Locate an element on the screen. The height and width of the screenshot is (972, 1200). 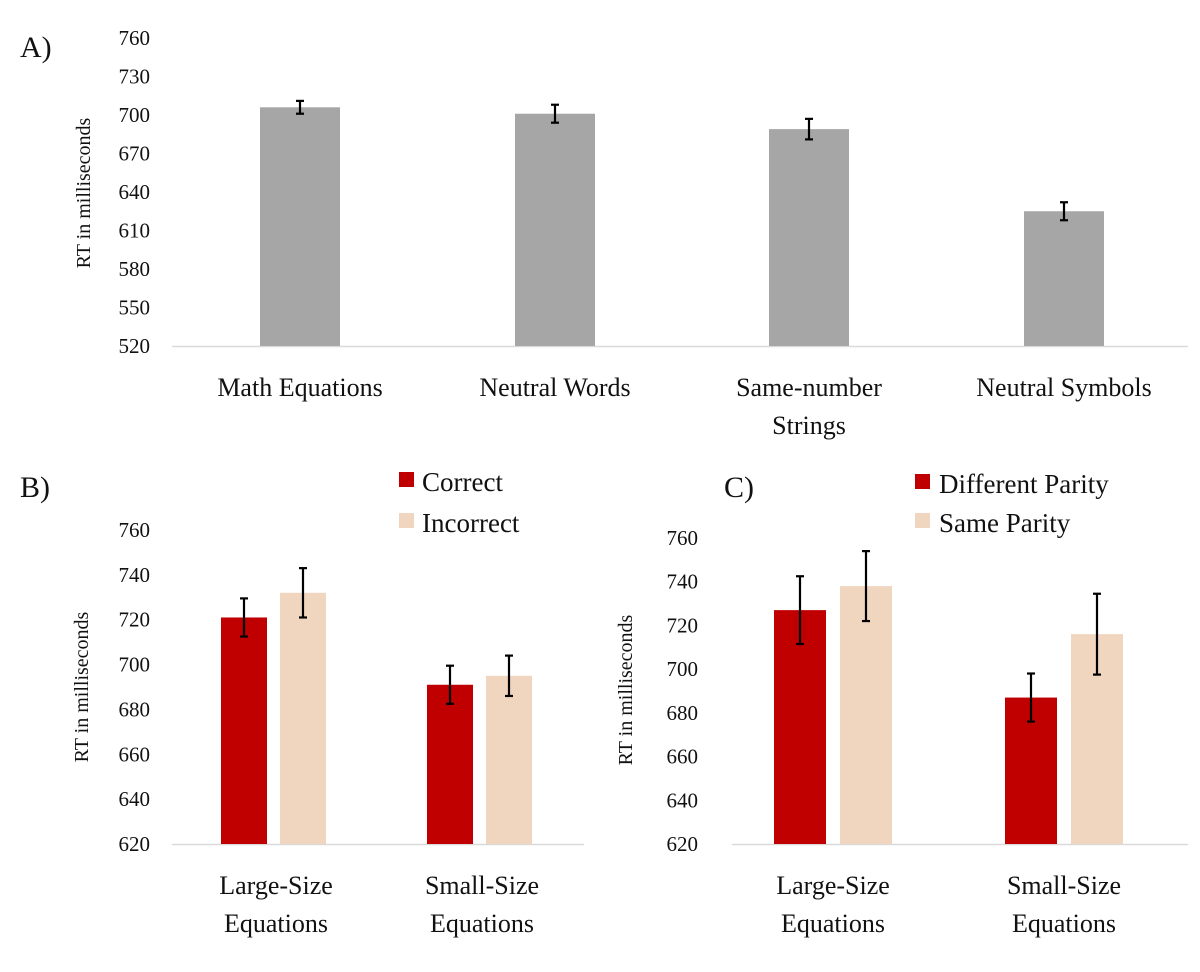
category-label: Neutral Symbols is located at coordinates (1064, 387).